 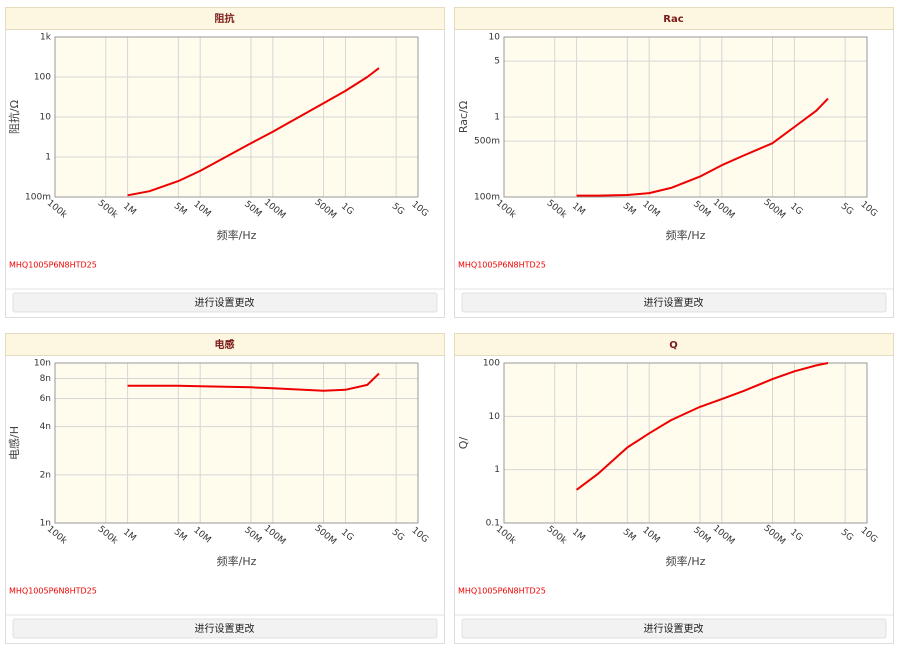 I want to click on y-tick-label: 6n, so click(x=45, y=399).